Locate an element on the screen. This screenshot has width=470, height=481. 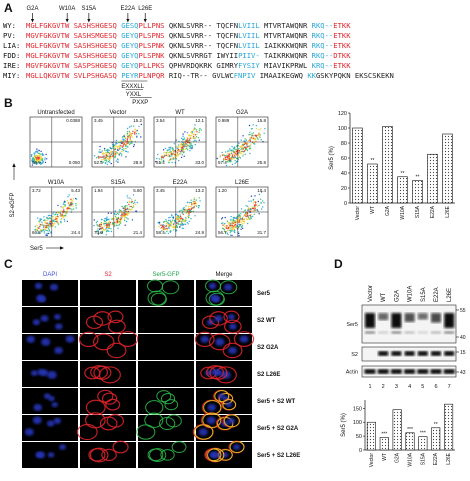
residues: LVIIL is located at coordinates (251, 35).